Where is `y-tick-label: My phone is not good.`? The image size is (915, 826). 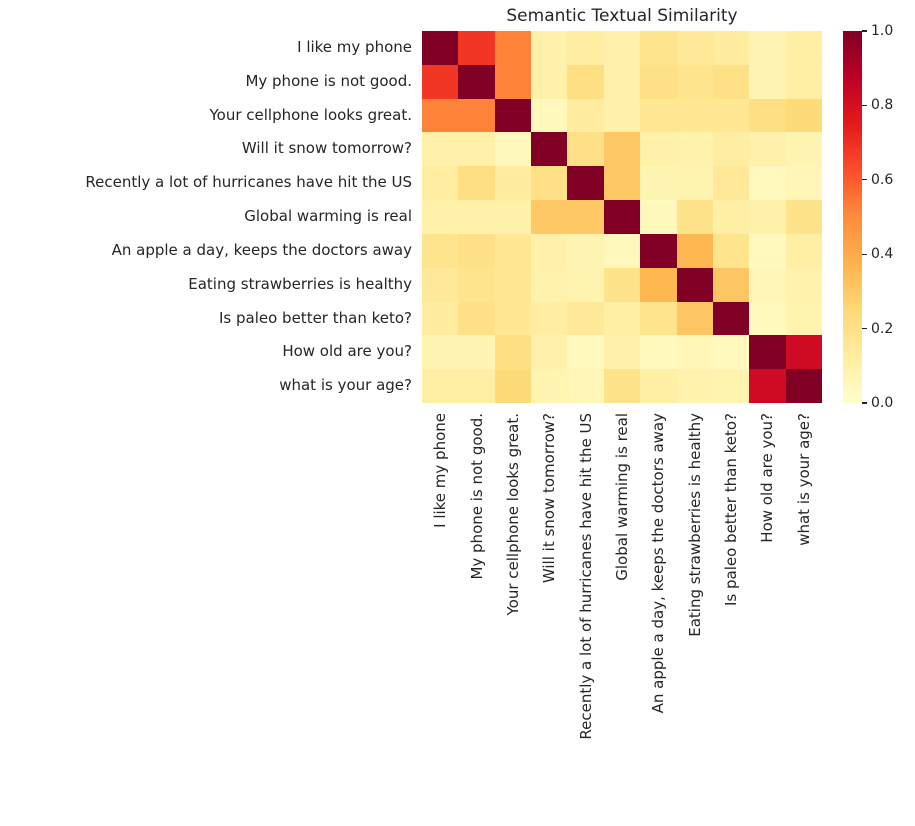
y-tick-label: My phone is not good. is located at coordinates (328, 80).